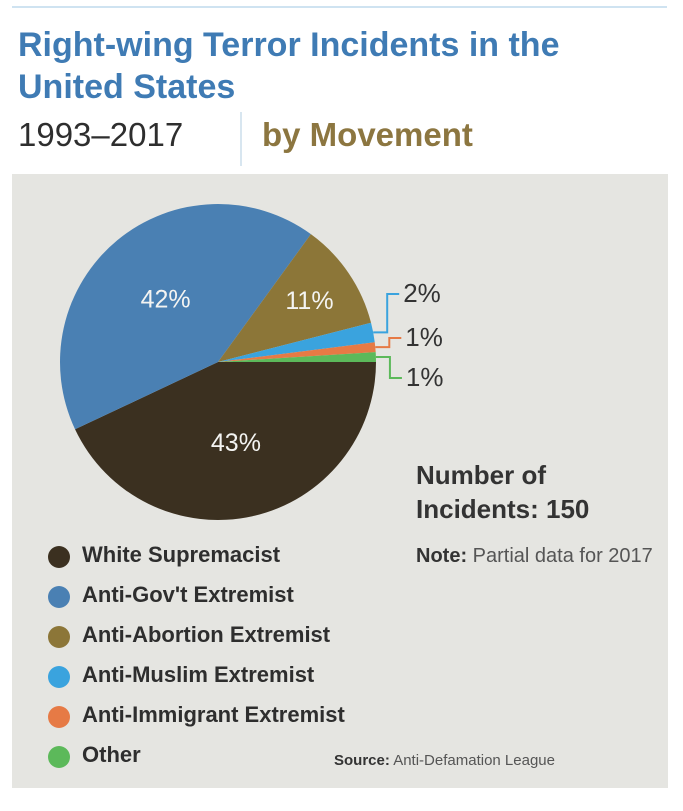 The height and width of the screenshot is (811, 683). What do you see at coordinates (181, 554) in the screenshot?
I see `legend-label: White Supremacist` at bounding box center [181, 554].